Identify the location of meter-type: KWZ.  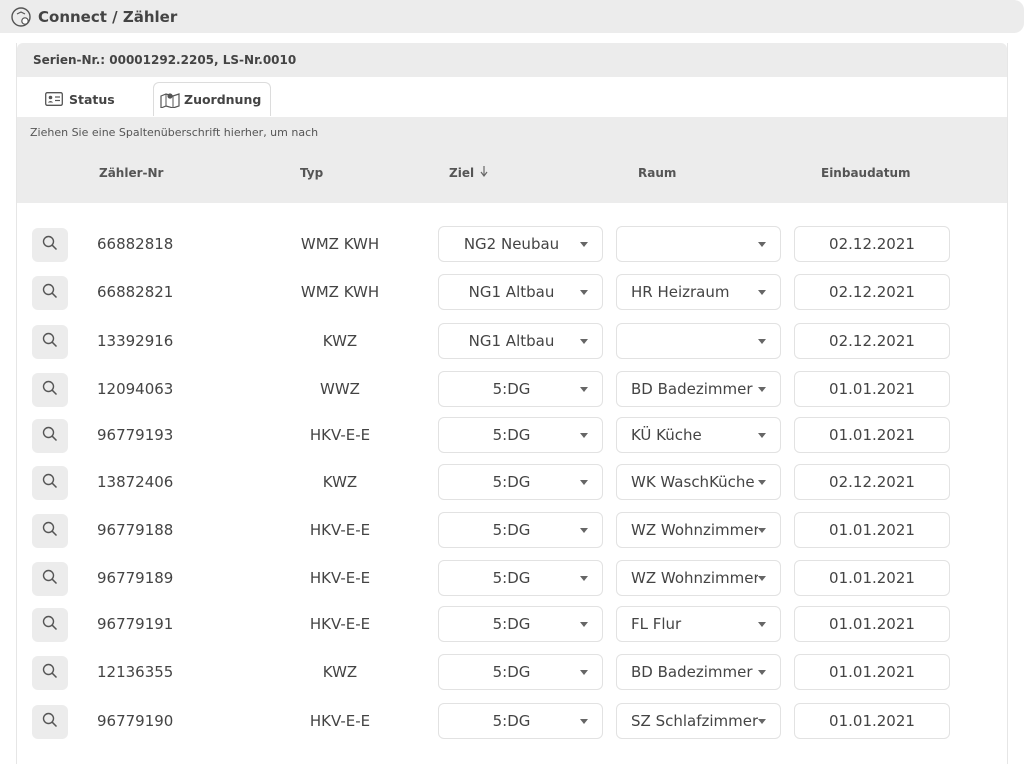
(340, 341).